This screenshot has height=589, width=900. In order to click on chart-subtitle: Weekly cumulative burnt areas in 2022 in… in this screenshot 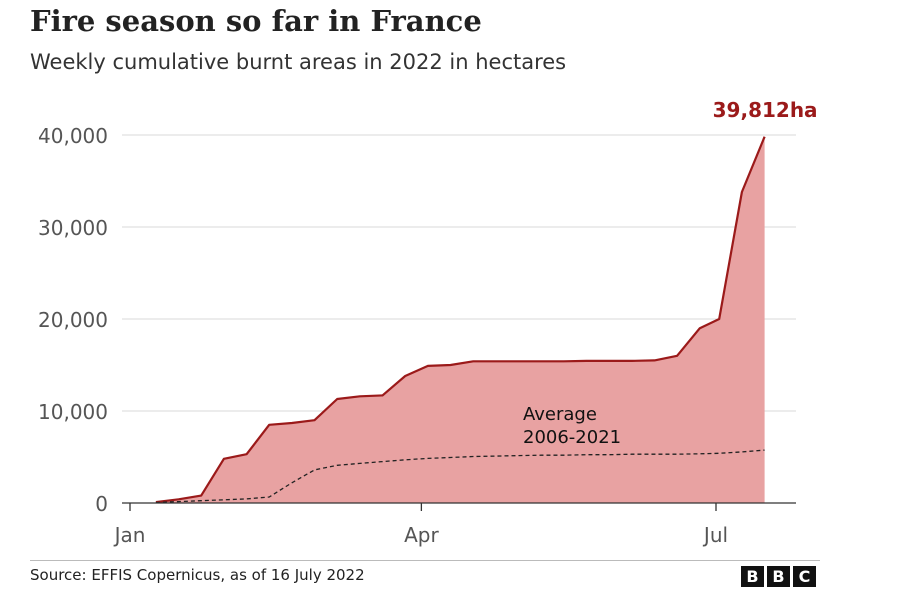, I will do `click(298, 62)`.